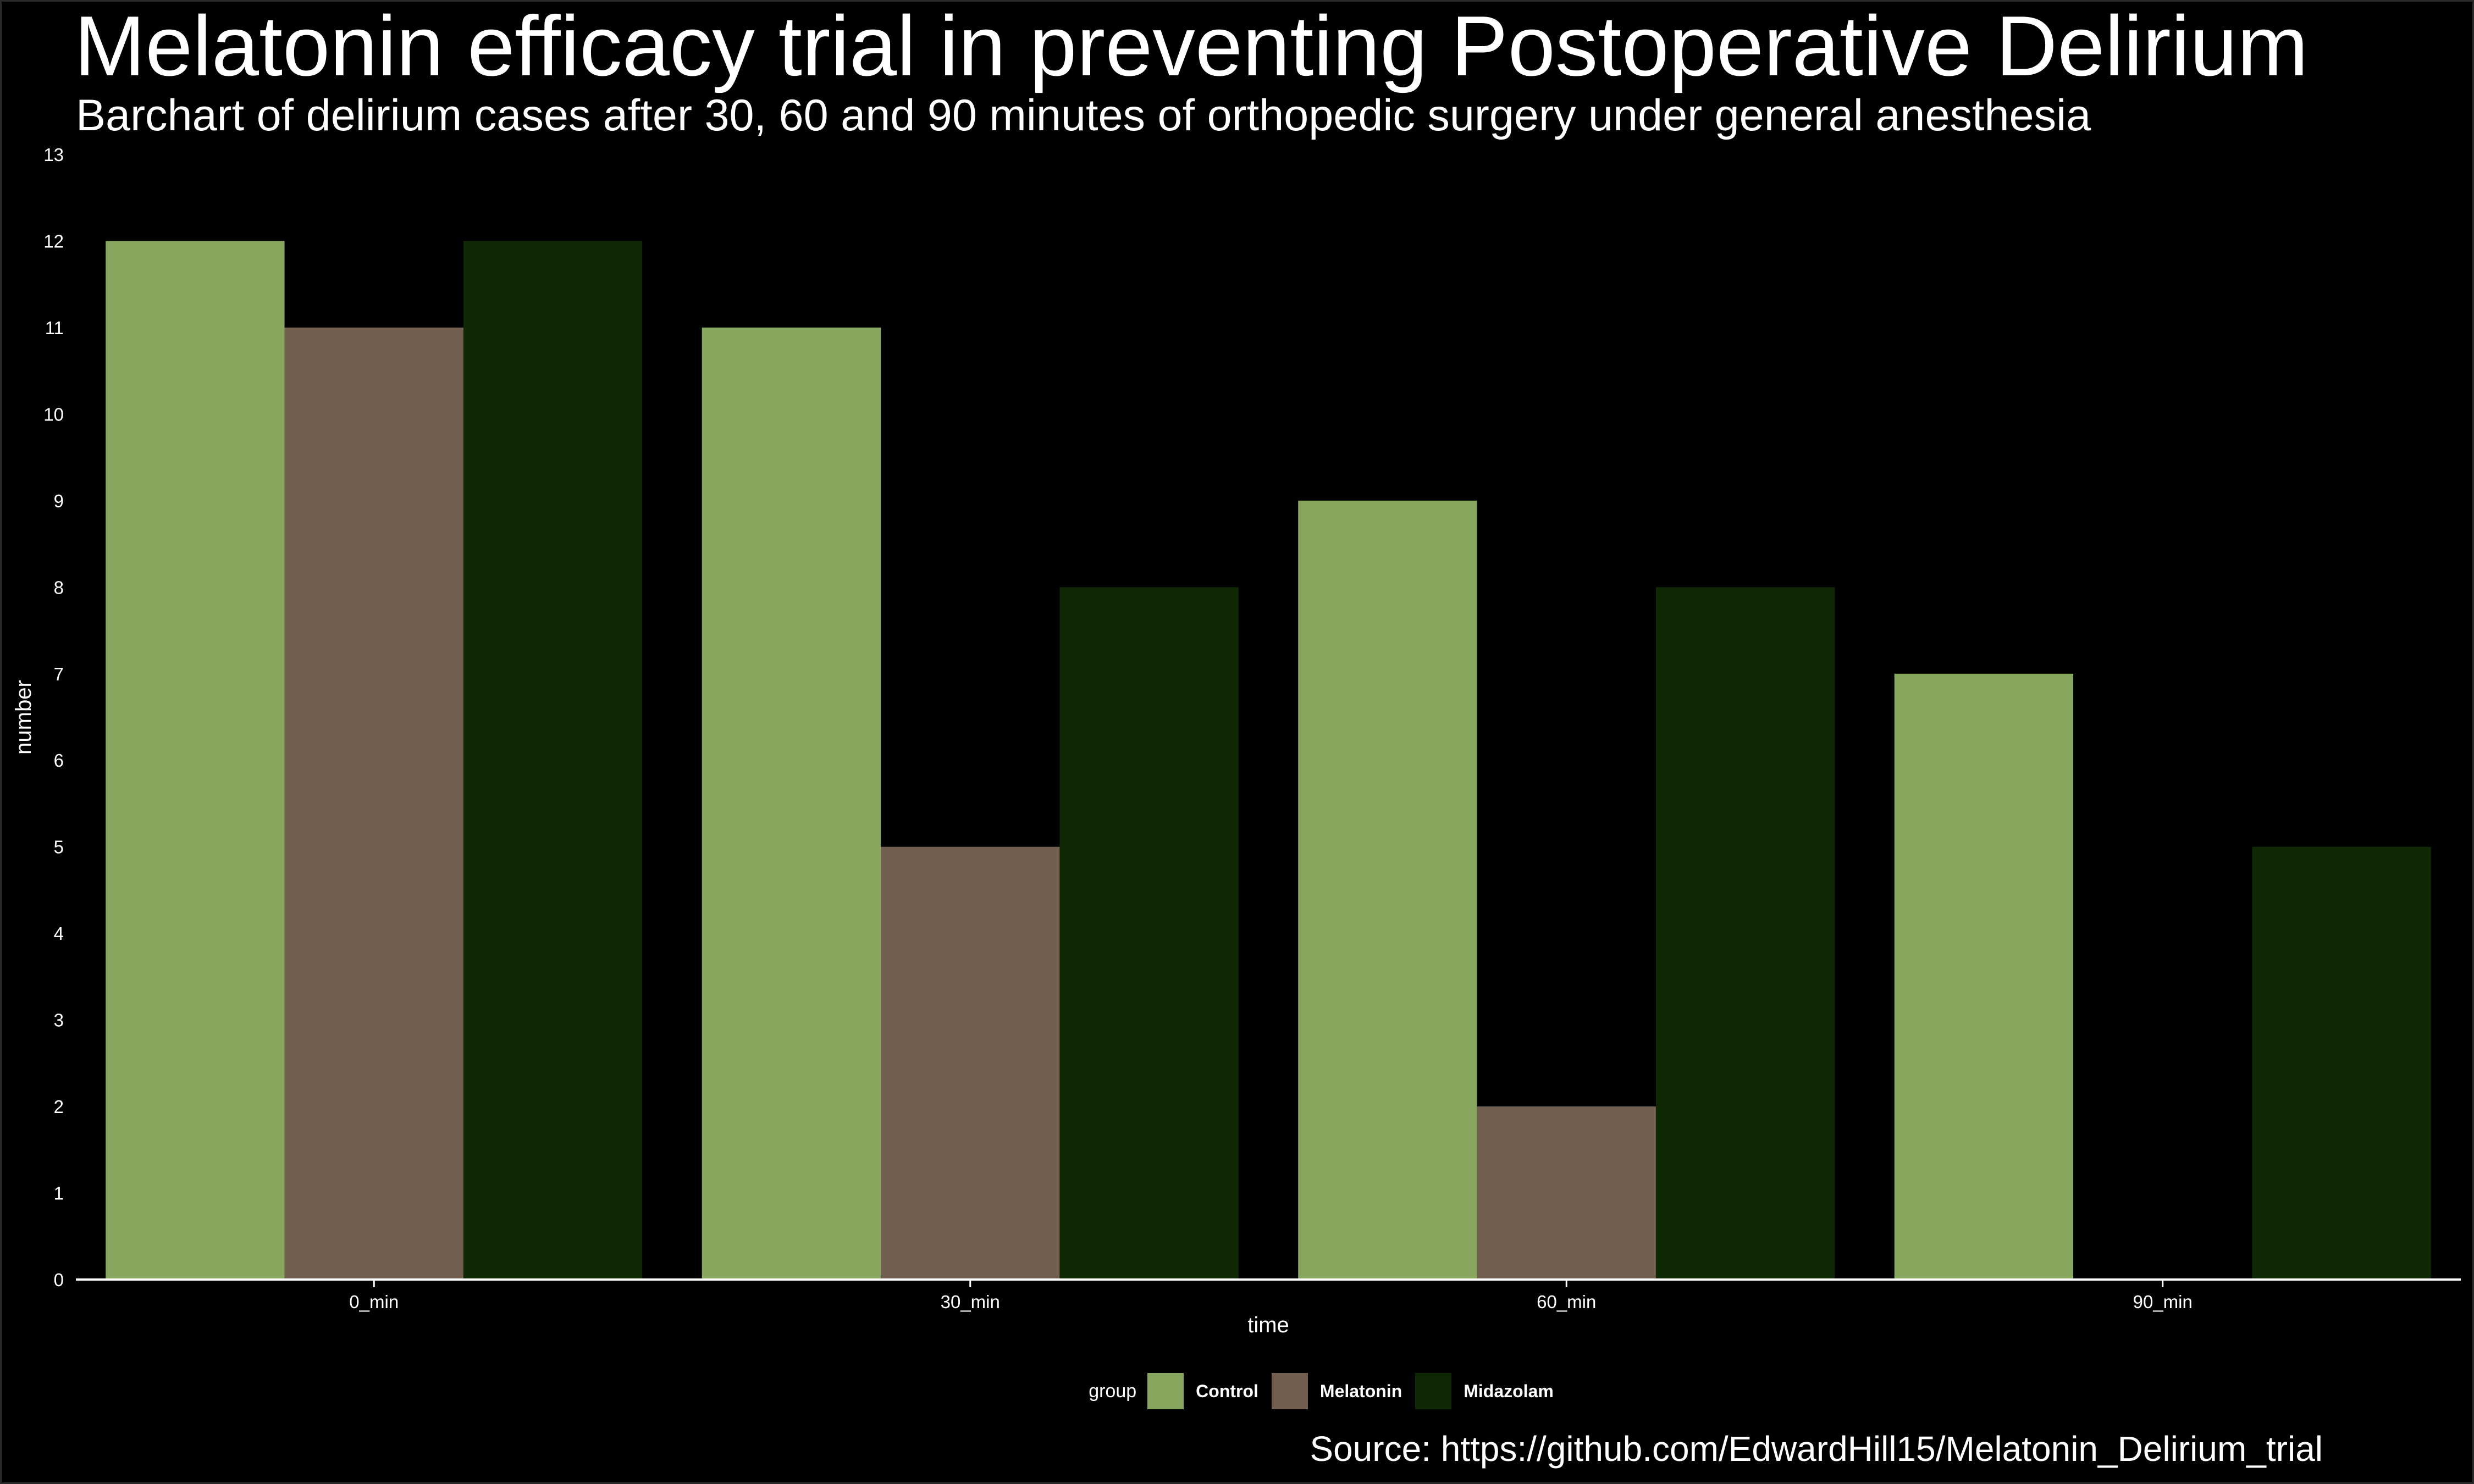  I want to click on x-tick-label: 90_min, so click(2163, 1302).